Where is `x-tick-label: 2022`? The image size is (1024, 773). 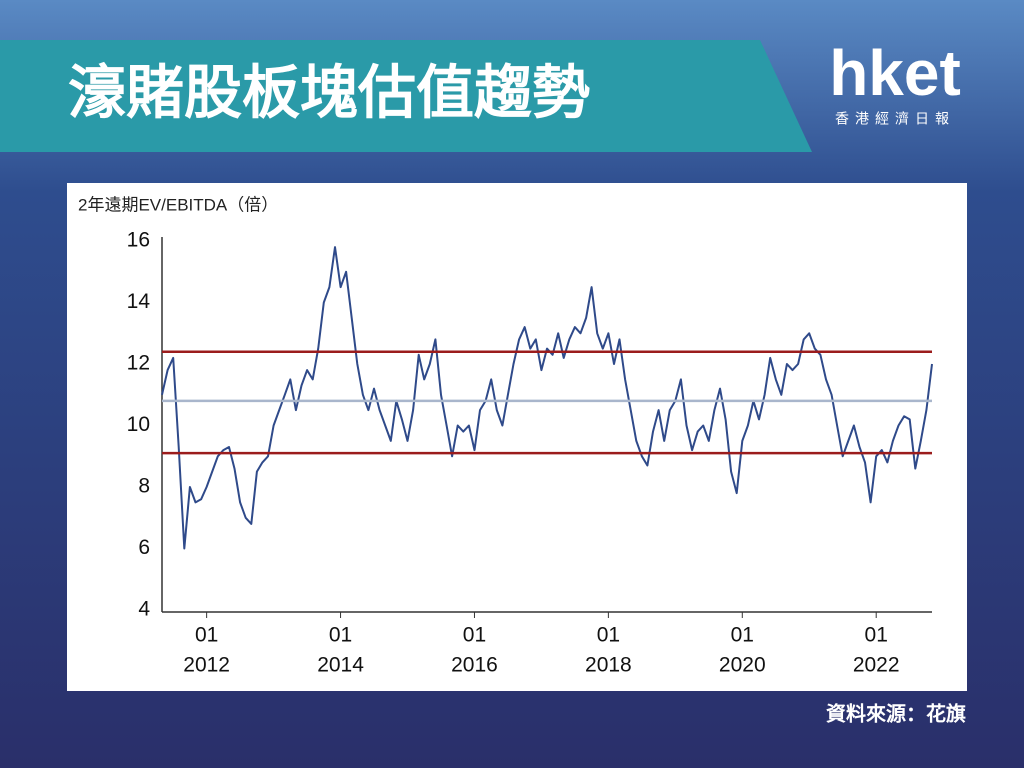
x-tick-label: 2022 is located at coordinates (876, 665).